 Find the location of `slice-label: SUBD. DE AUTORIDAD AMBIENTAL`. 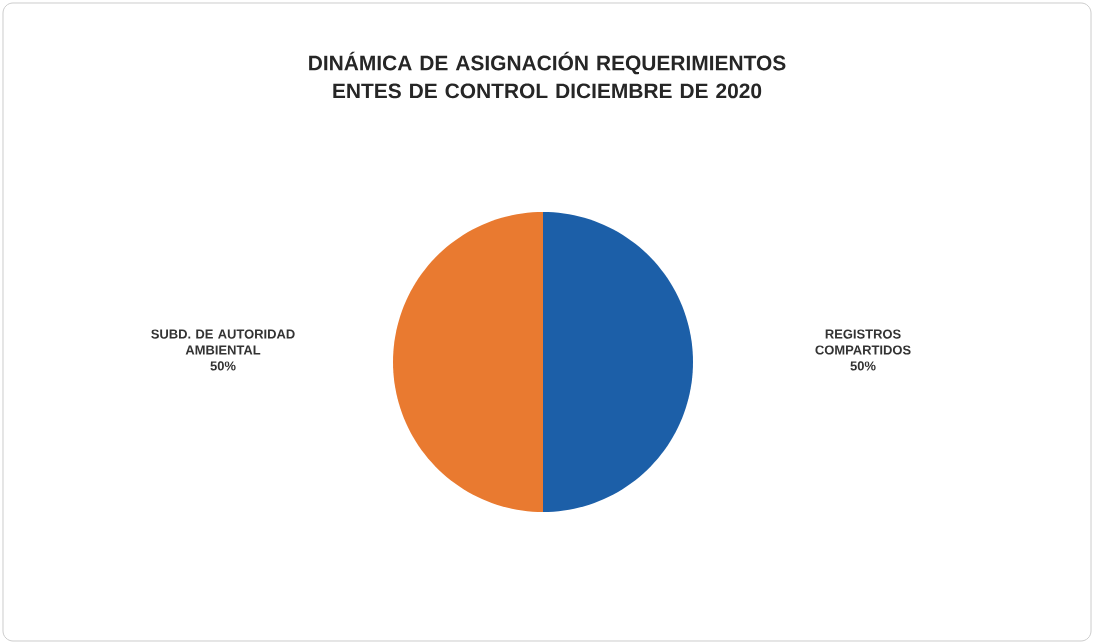

slice-label: SUBD. DE AUTORIDAD AMBIENTAL is located at coordinates (223, 342).